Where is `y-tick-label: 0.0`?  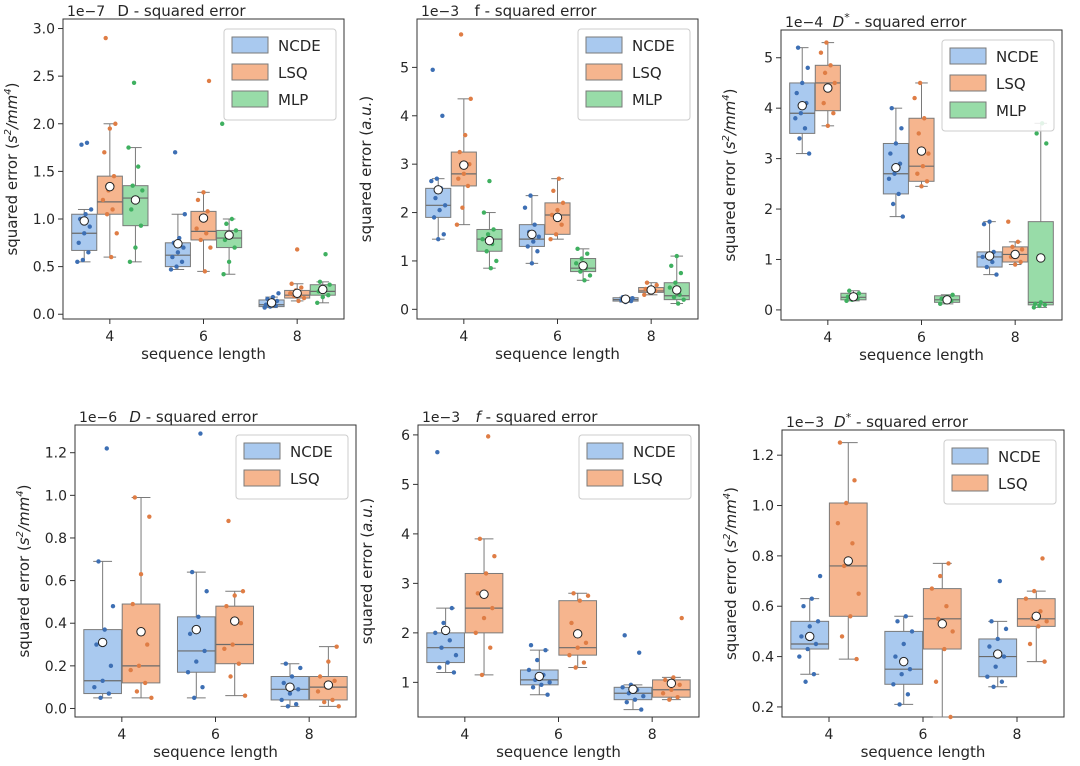 y-tick-label: 0.0 is located at coordinates (56, 709).